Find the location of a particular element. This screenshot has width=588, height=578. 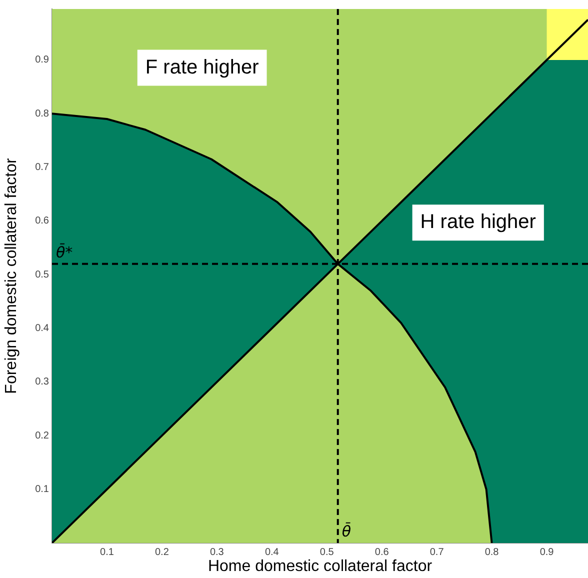

x-tick-label: 0.7 is located at coordinates (437, 552).